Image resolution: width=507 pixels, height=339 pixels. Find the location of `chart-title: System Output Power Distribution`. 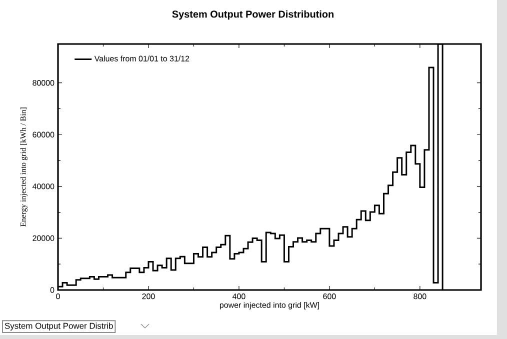

chart-title: System Output Power Distribution is located at coordinates (253, 15).